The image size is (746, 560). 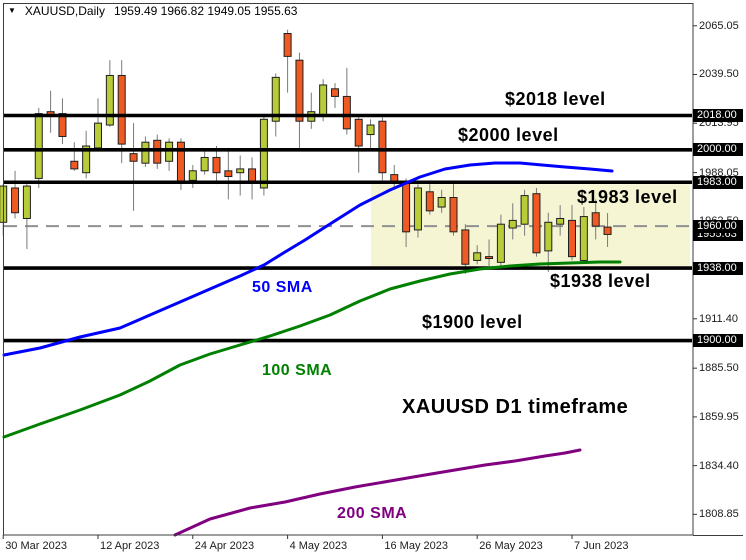 What do you see at coordinates (719, 74) in the screenshot?
I see `price-tick-label: 2039.50` at bounding box center [719, 74].